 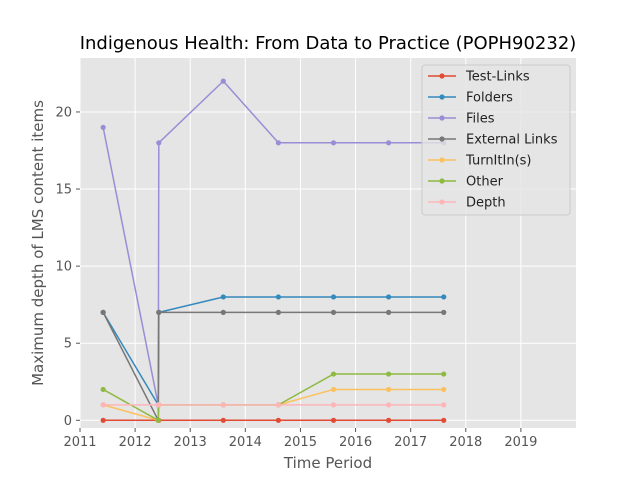 I want to click on x-tick-label: 2012, so click(x=135, y=442).